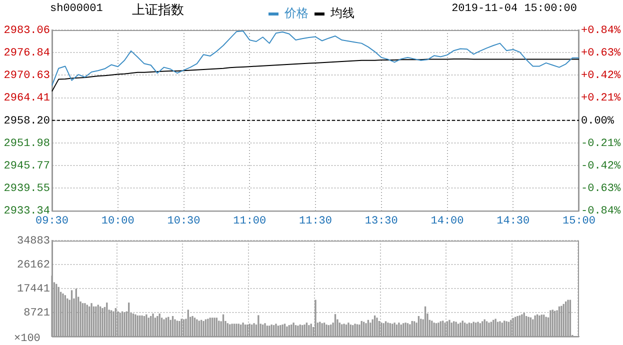  Describe the element at coordinates (37, 313) in the screenshot. I see `y-tick-label: 8721` at that location.